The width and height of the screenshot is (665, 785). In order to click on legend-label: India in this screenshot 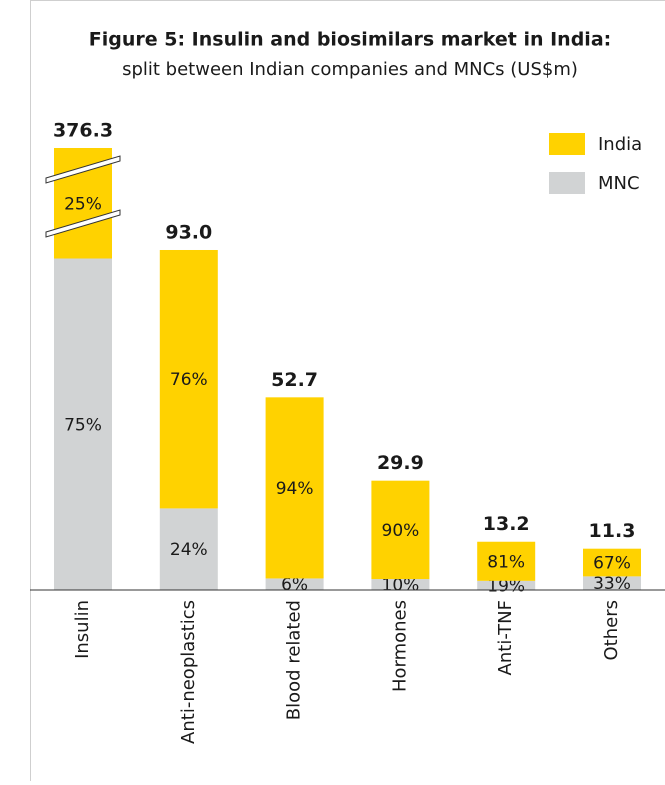, I will do `click(620, 144)`.